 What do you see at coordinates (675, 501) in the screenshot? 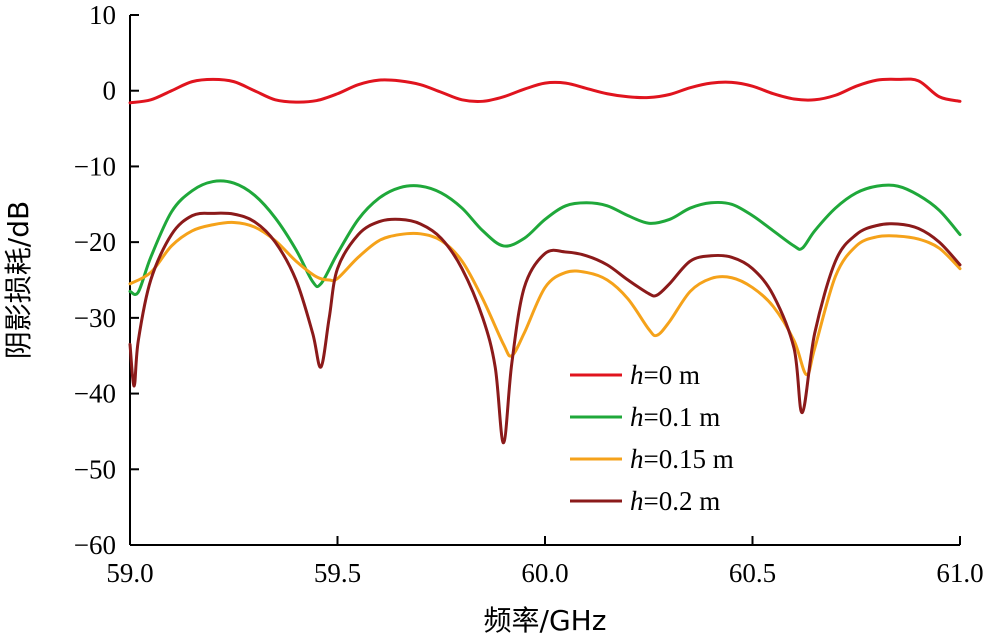
I see `legend-label-4: h=0.2 m` at bounding box center [675, 501].